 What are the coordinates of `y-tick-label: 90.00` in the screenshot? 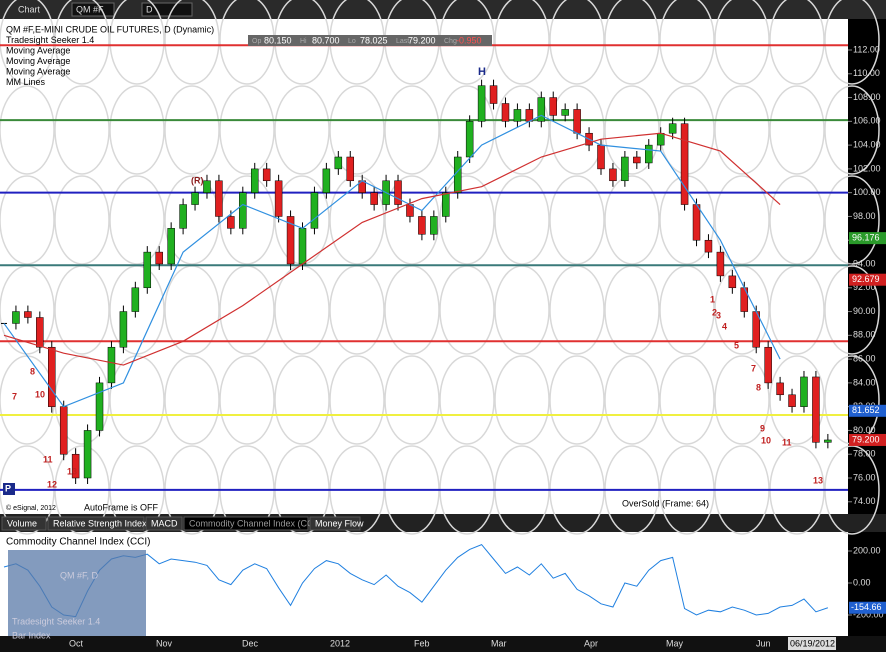 It's located at (864, 311).